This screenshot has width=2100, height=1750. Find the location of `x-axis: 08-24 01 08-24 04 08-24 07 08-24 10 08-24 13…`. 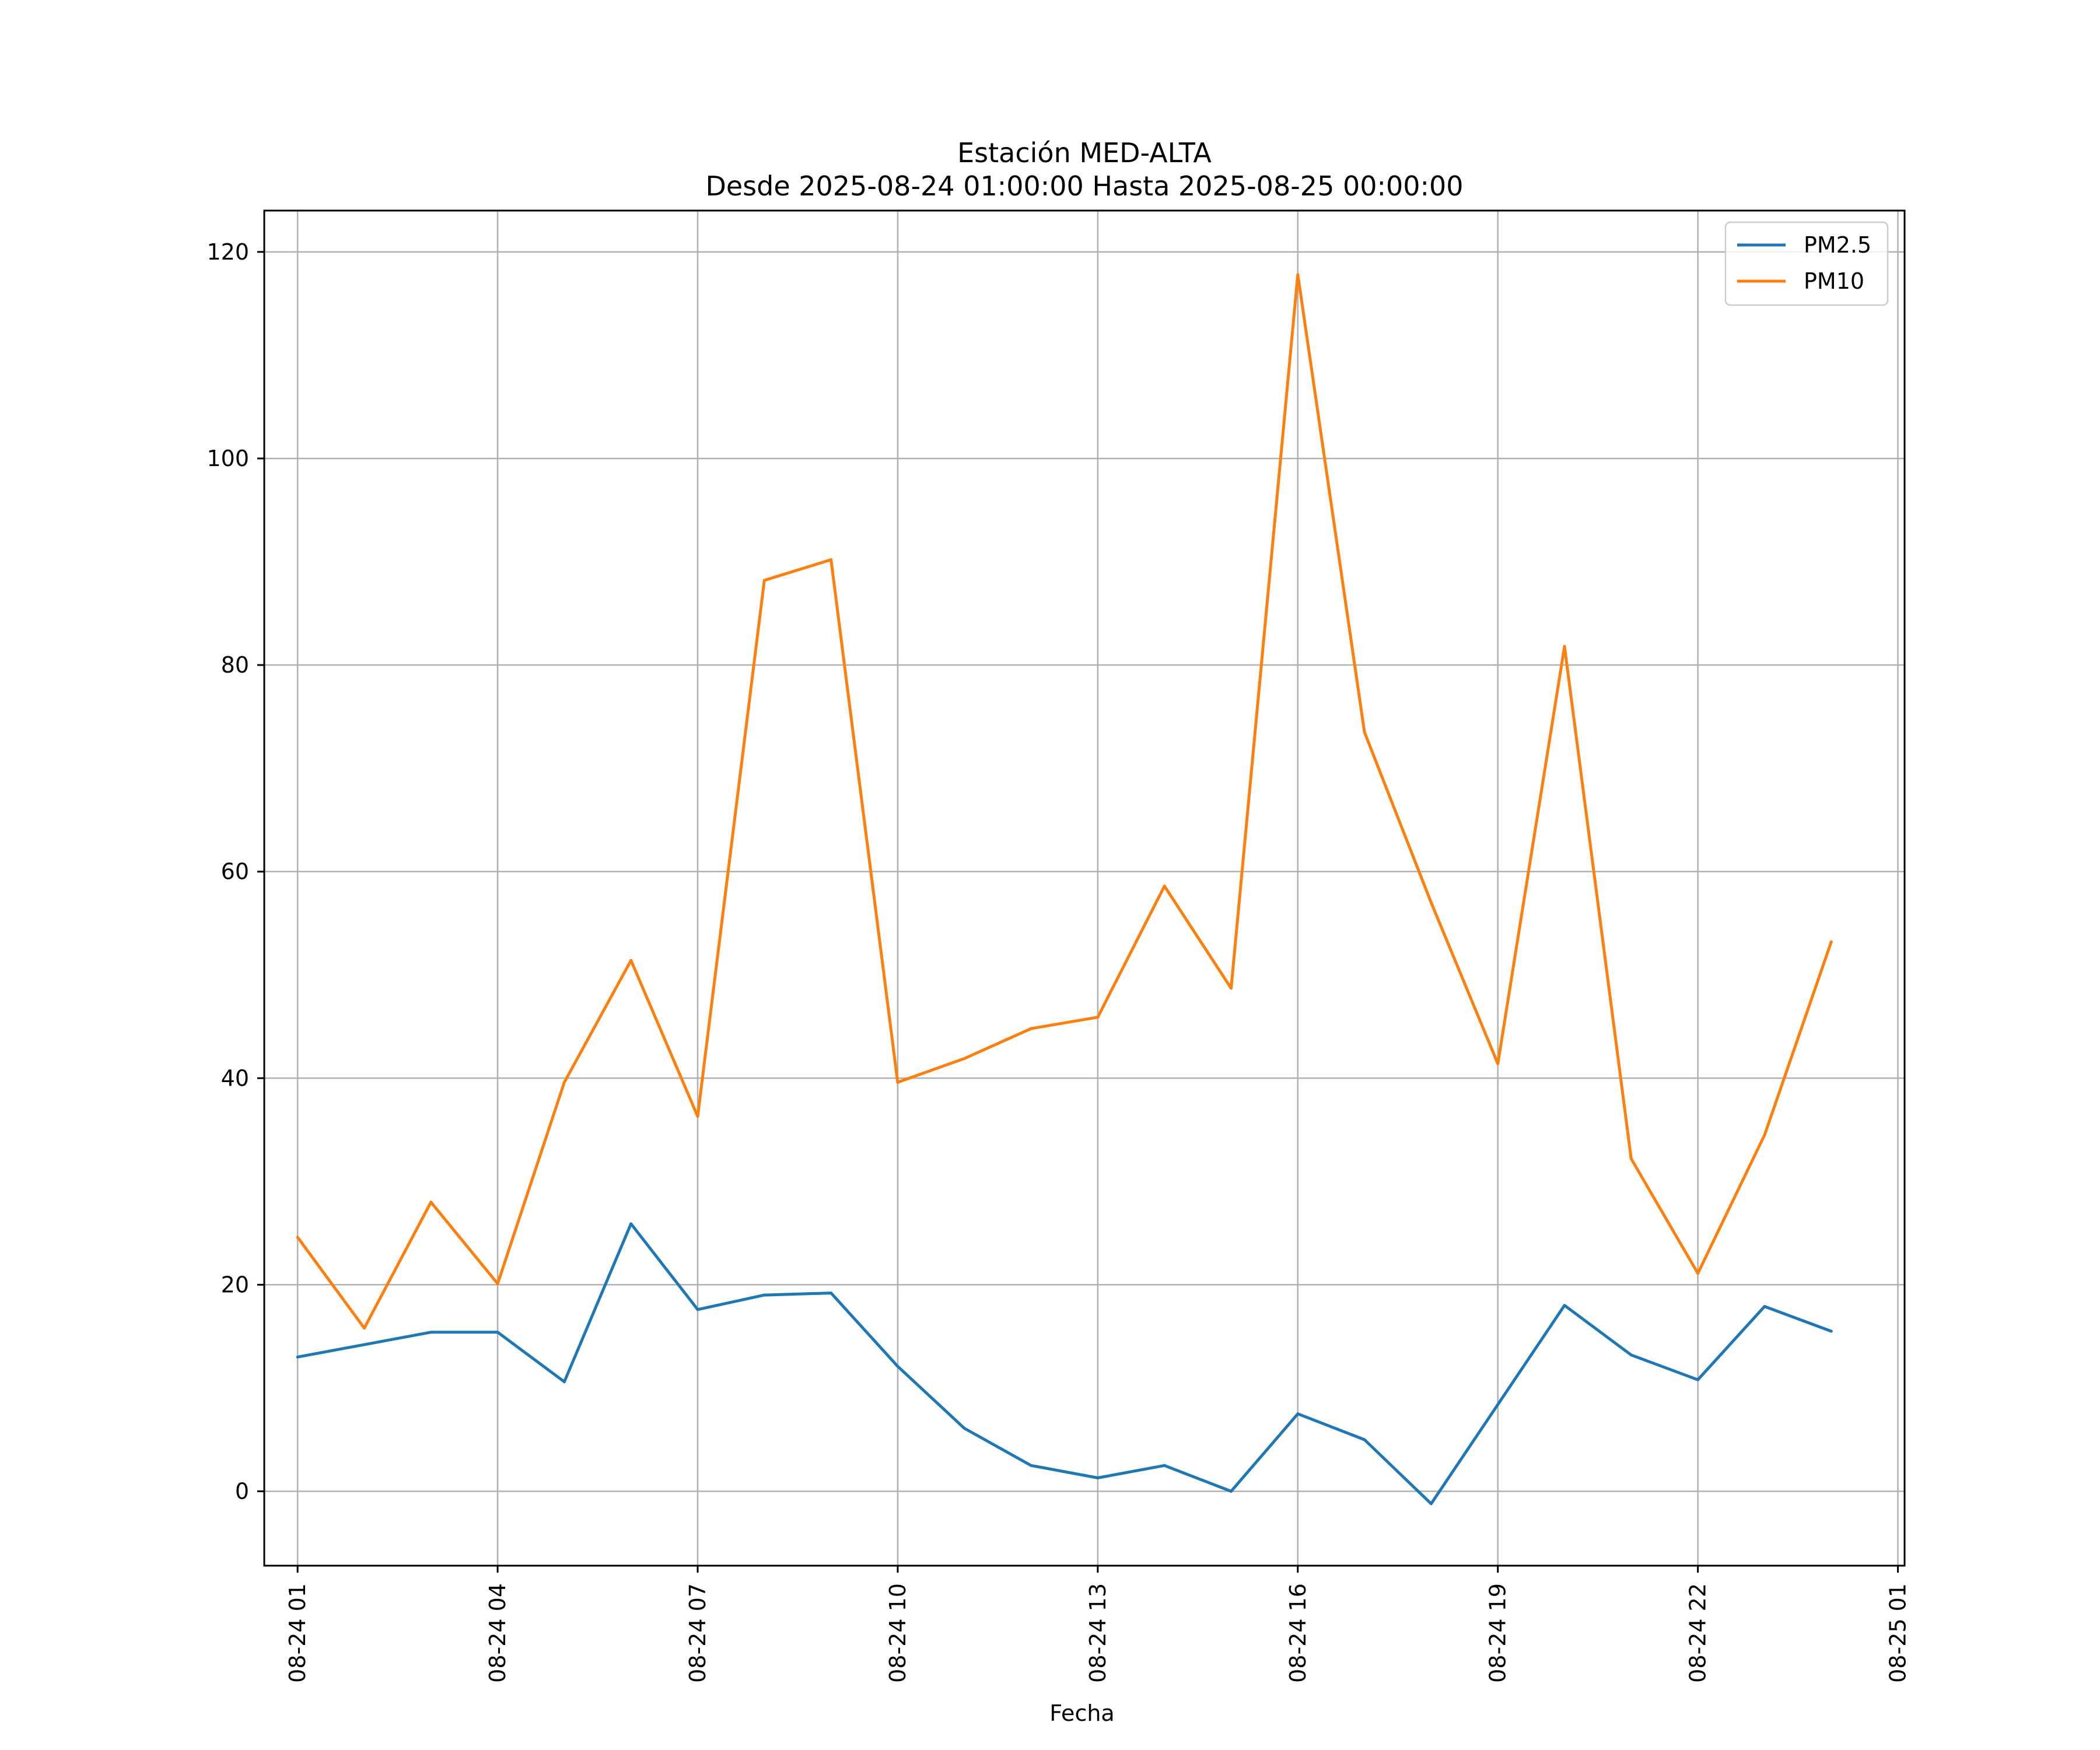

x-axis: 08-24 01 08-24 04 08-24 07 08-24 10 08-24 13… is located at coordinates (1098, 1624).